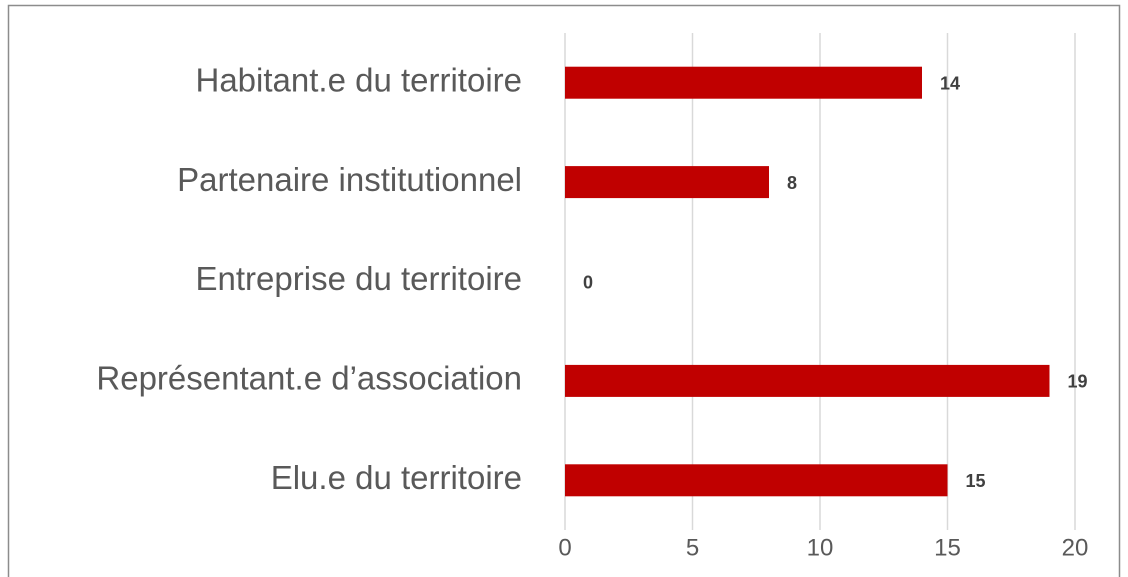  I want to click on data-label: 0, so click(588, 282).